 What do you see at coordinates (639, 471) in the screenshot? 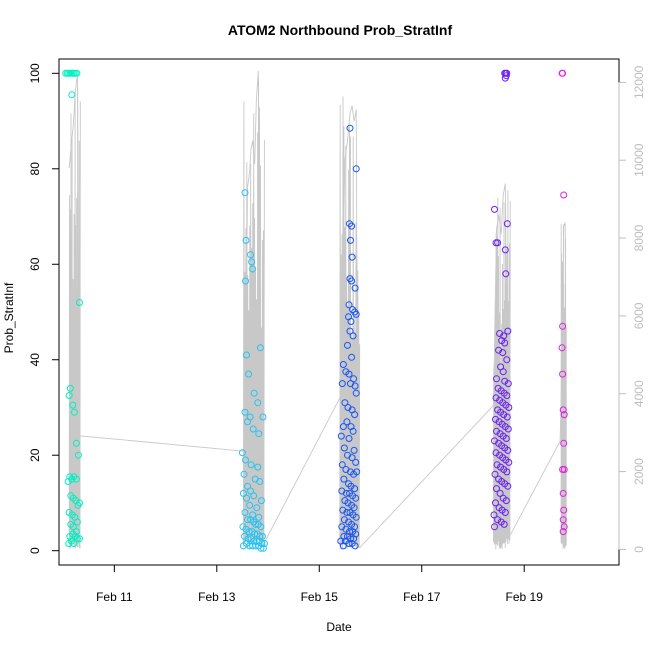
I see `secondary-y-tick-label: 2000` at bounding box center [639, 471].